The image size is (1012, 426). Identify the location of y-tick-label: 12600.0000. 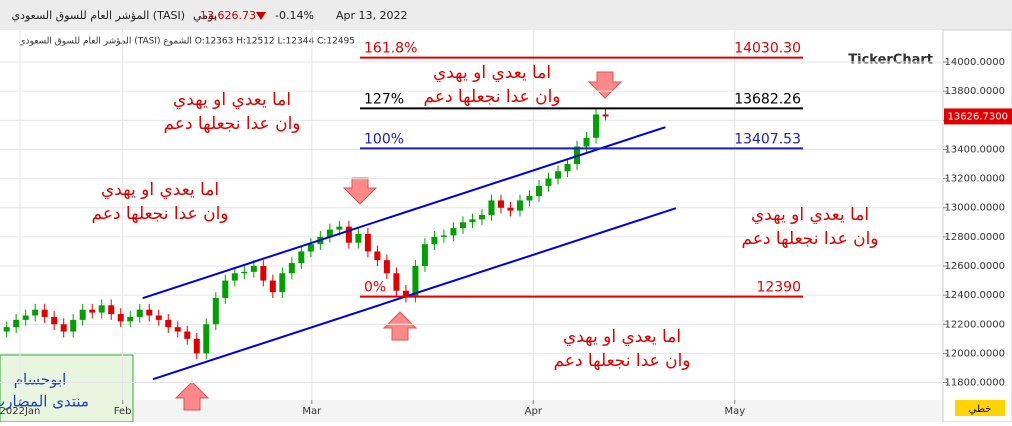
(975, 266).